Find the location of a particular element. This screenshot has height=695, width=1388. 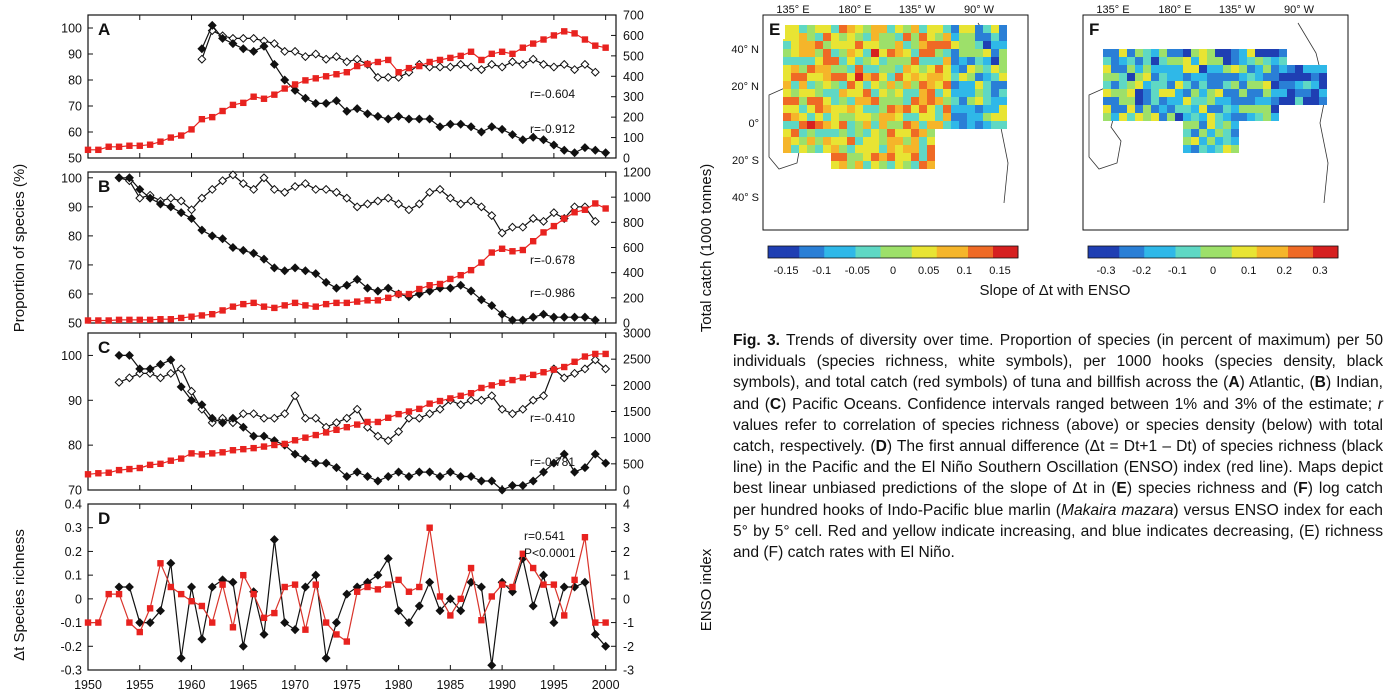

colorbar-tick-label: 0.1 is located at coordinates (964, 271).